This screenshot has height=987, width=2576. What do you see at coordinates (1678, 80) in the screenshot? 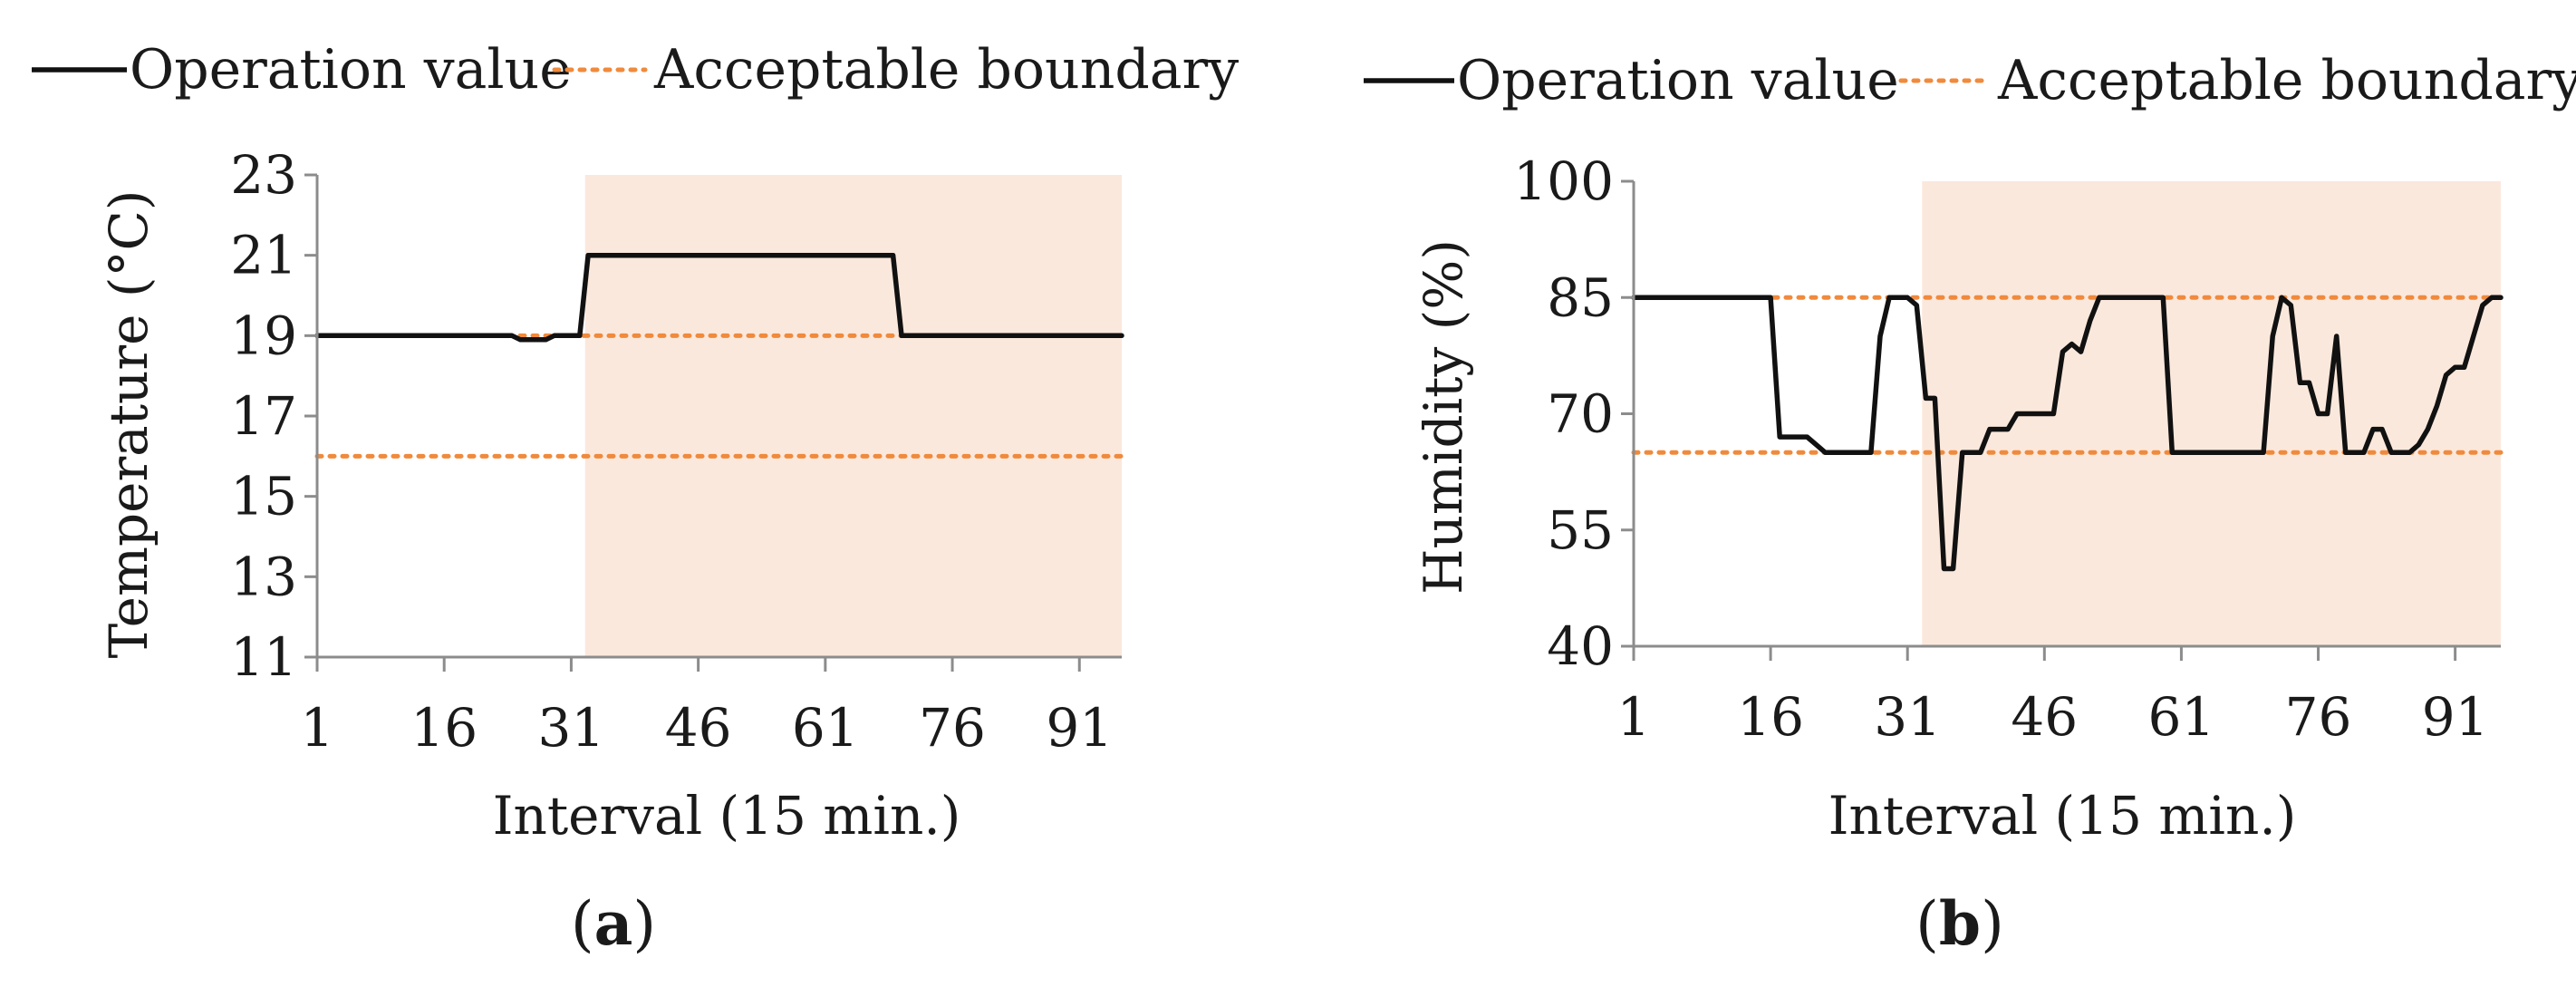
I see `legend-operation-label-b: Operation value` at bounding box center [1678, 80].